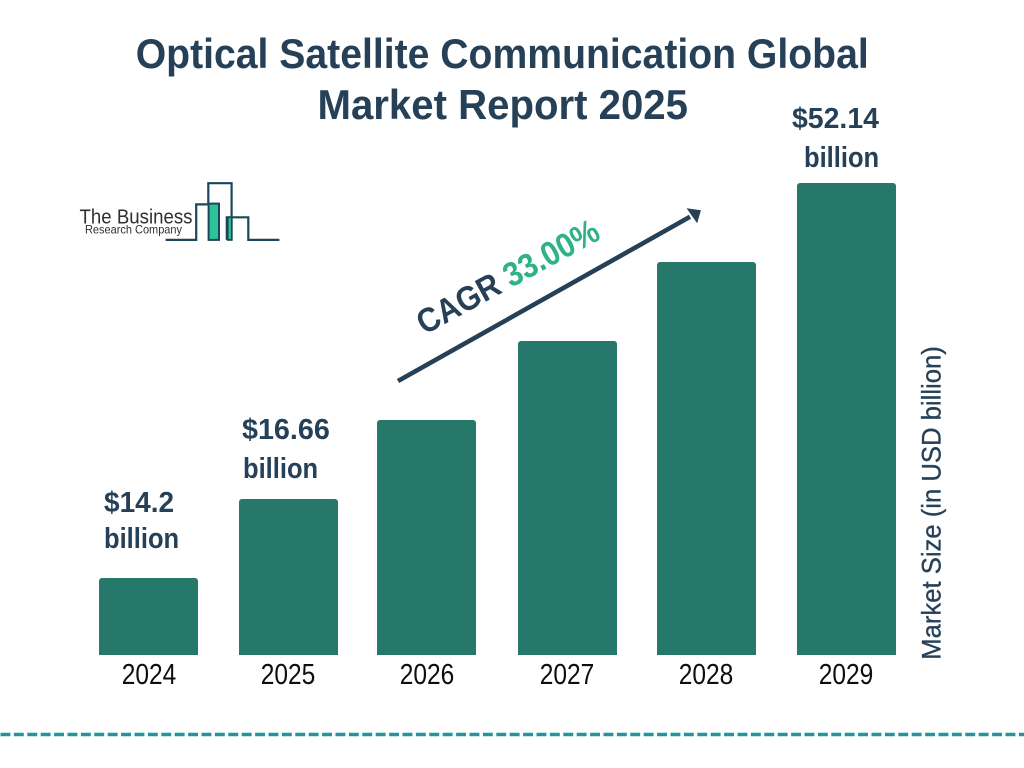  Describe the element at coordinates (133, 230) in the screenshot. I see `svg-text: Research Company` at that location.